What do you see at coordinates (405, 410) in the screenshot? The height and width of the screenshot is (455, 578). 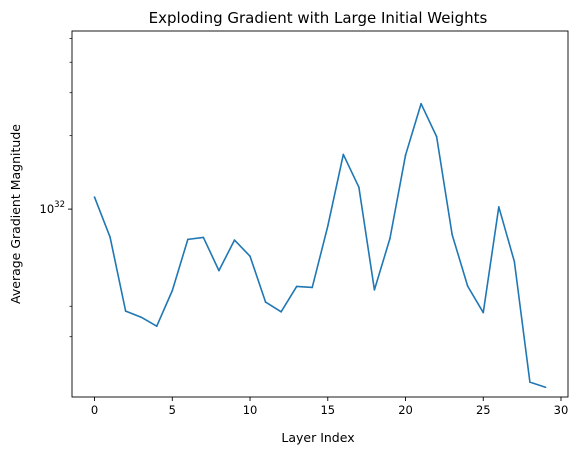 I see `x-tick-label: 20` at bounding box center [405, 410].